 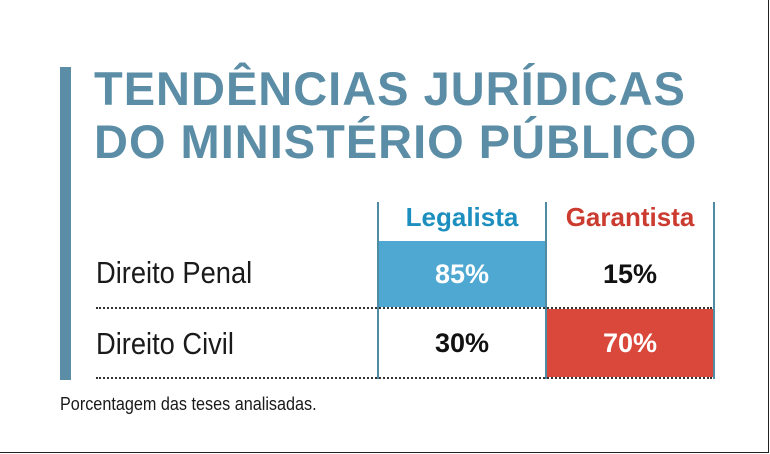 I want to click on column-divider-left, so click(x=378, y=290).